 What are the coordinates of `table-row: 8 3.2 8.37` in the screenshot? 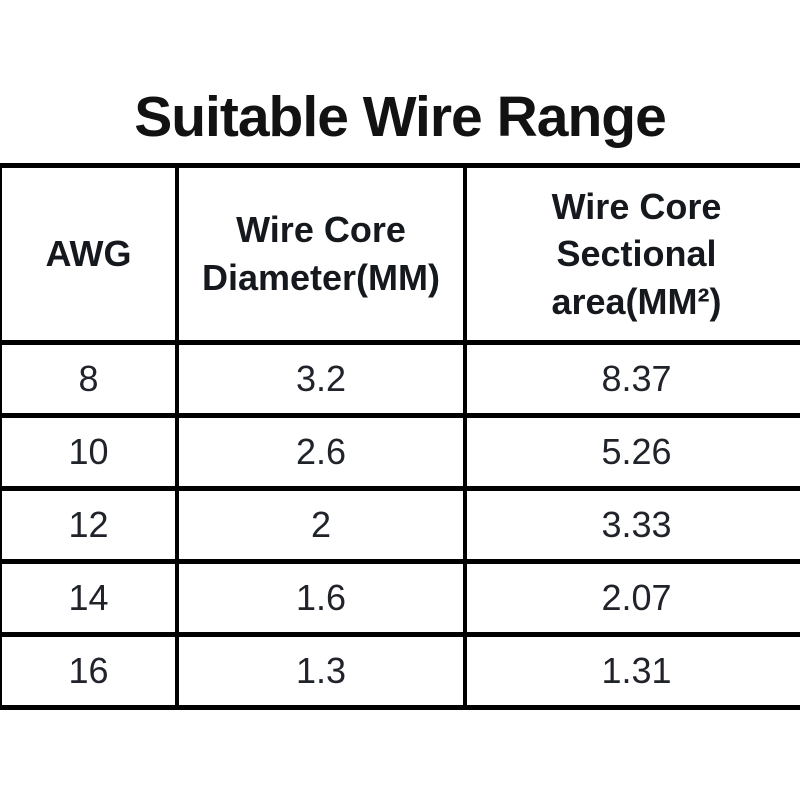 It's located at (400, 379).